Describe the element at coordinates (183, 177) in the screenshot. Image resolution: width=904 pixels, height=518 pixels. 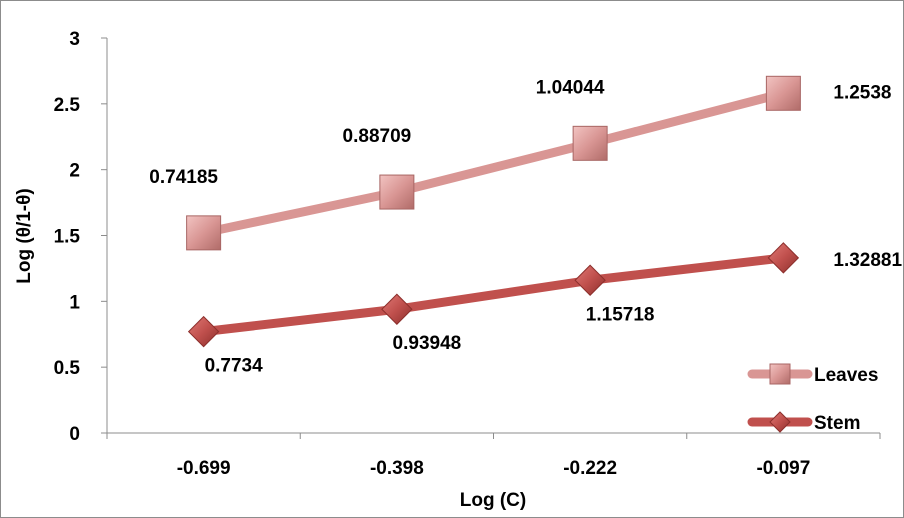
I see `data-label: 0.74185` at that location.